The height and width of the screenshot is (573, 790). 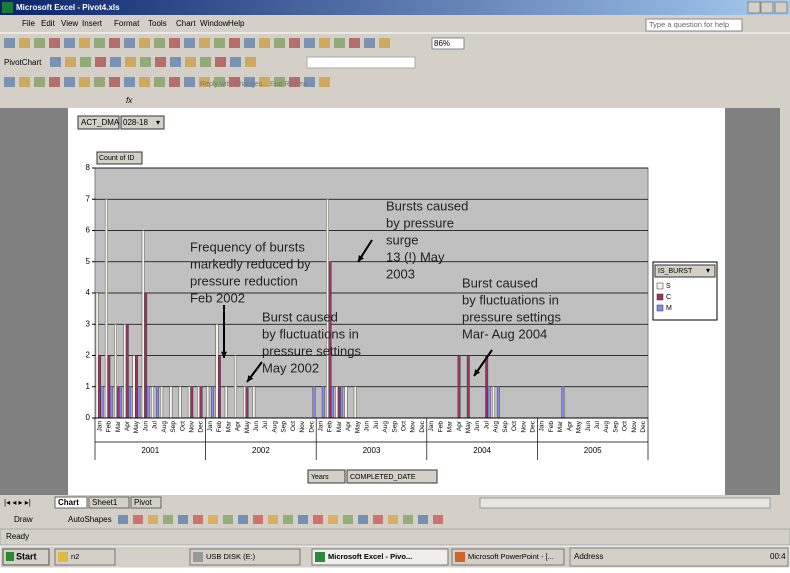 What do you see at coordinates (90, 519) in the screenshot?
I see `drawing-tool: AutoShapes` at bounding box center [90, 519].